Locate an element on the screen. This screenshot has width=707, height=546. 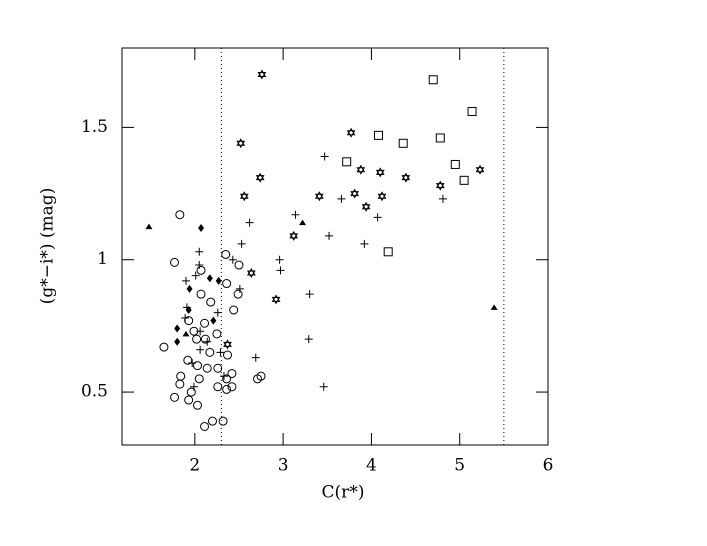
x-tick-label: 3 is located at coordinates (283, 466).